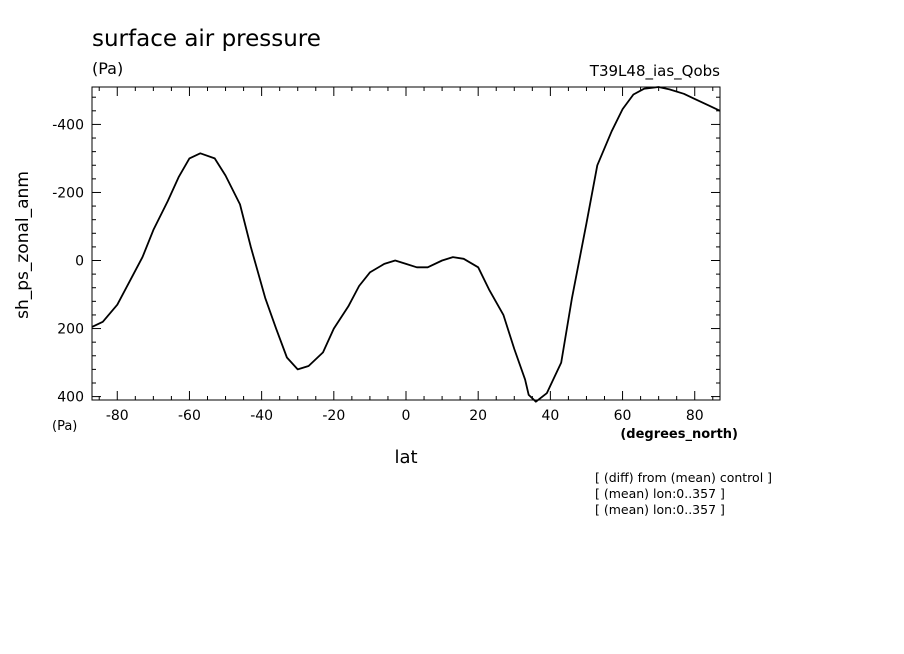  What do you see at coordinates (478, 416) in the screenshot?
I see `x-tick-label: 20` at bounding box center [478, 416].